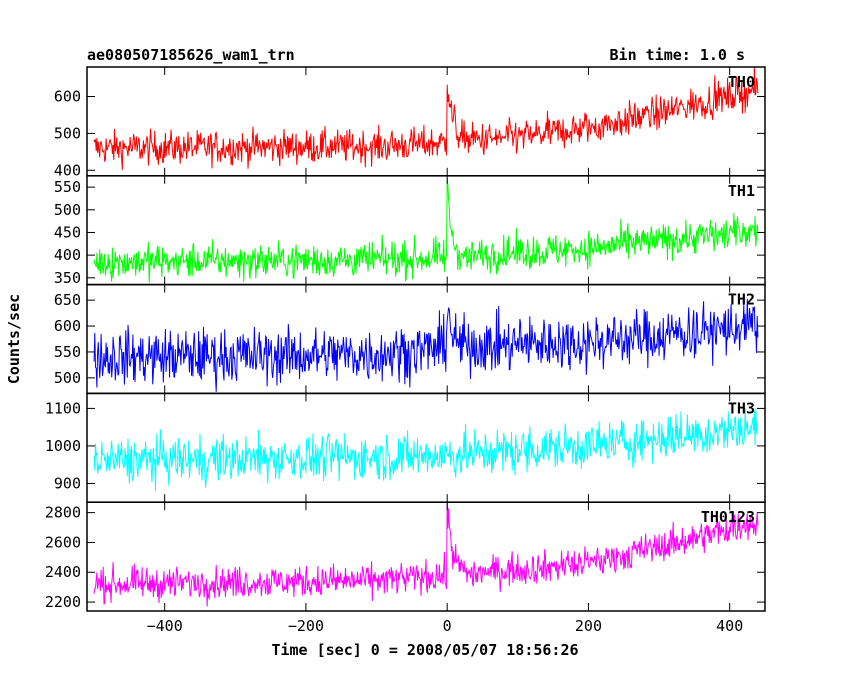 This screenshot has width=850, height=680. Describe the element at coordinates (63, 542) in the screenshot. I see `y-tick-label: 2600` at that location.